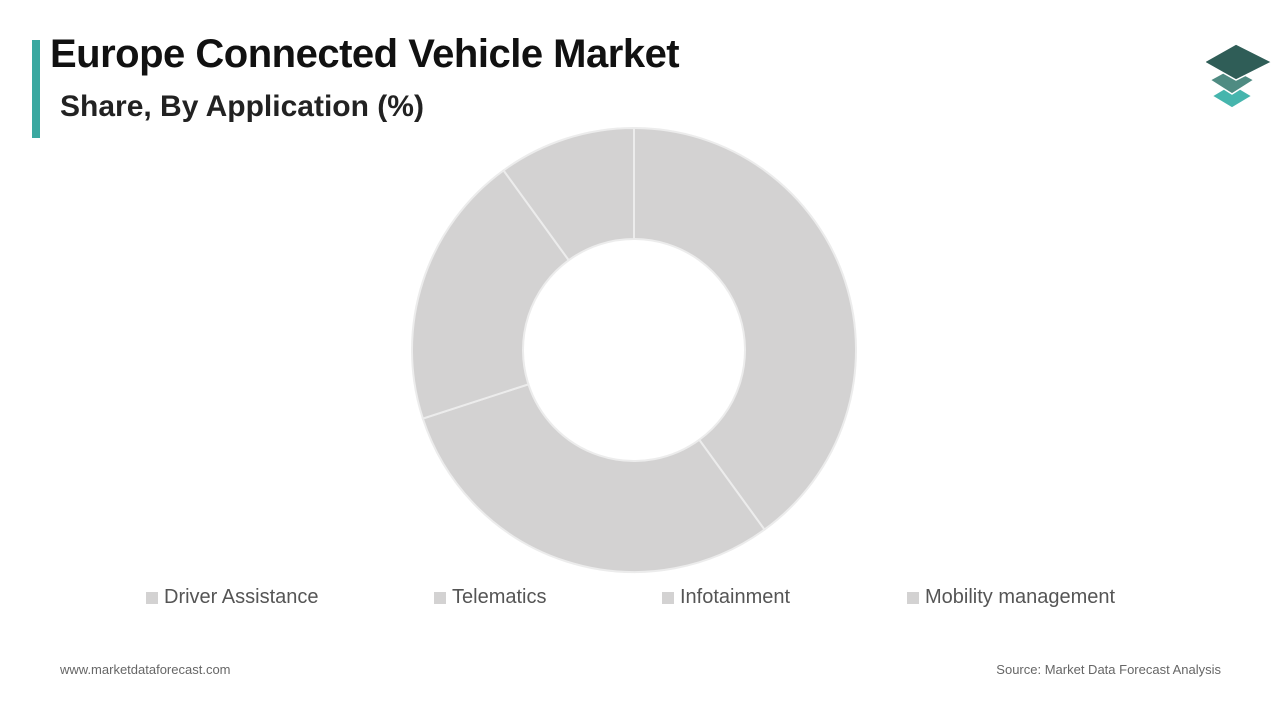  What do you see at coordinates (593, 478) in the screenshot?
I see `donut-slice-telematics` at bounding box center [593, 478].